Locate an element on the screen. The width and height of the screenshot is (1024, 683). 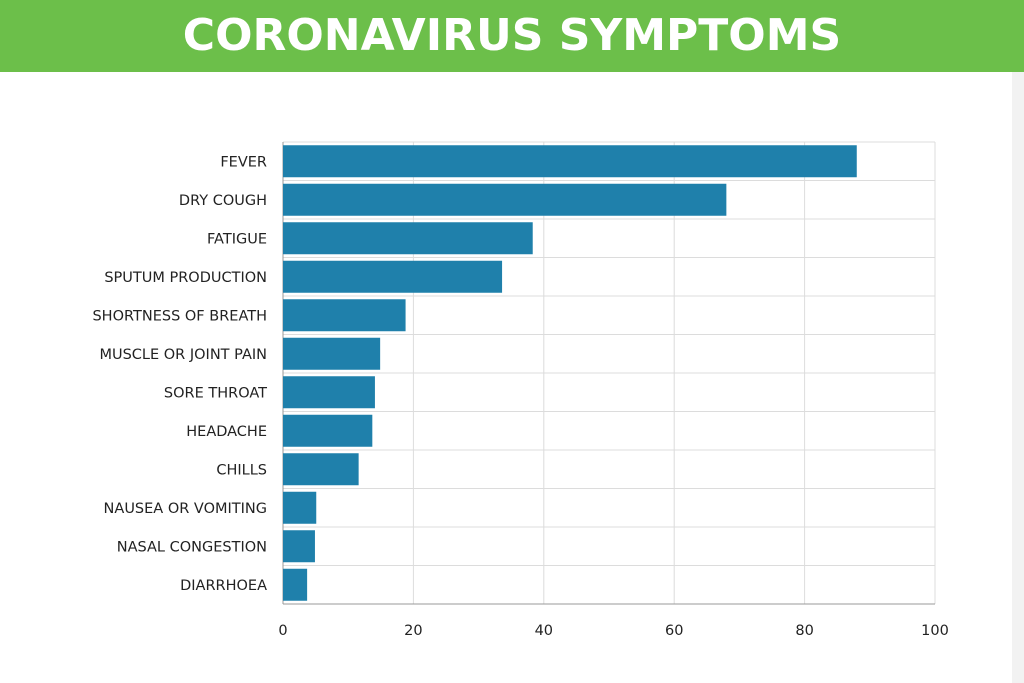
category-label: DRY COUGH is located at coordinates (223, 201).